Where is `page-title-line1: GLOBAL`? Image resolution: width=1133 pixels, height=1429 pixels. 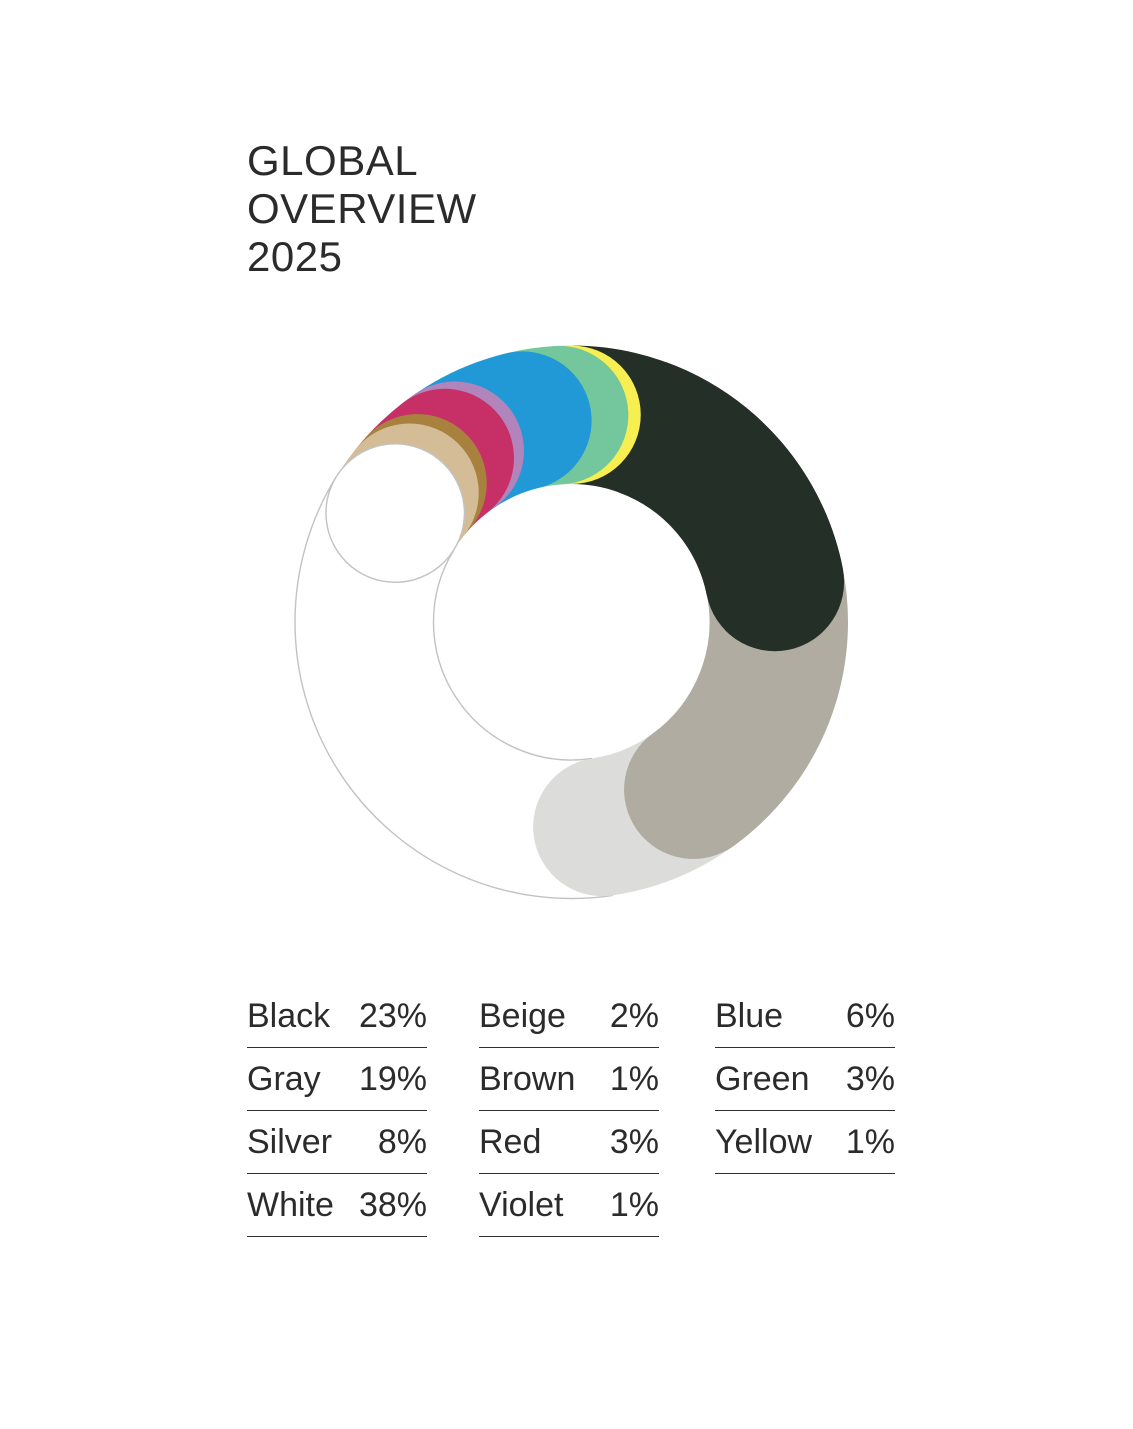
page-title-line1: GLOBAL is located at coordinates (333, 160).